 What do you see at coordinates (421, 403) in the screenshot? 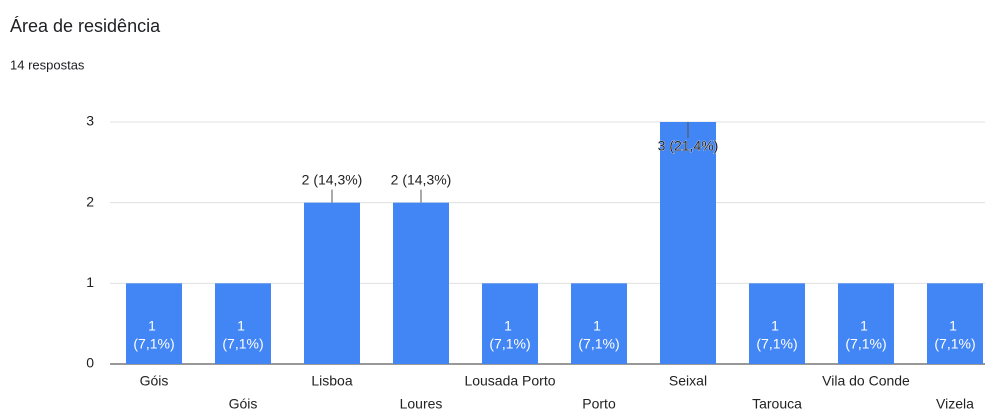
I see `x-tick-label: Loures` at bounding box center [421, 403].